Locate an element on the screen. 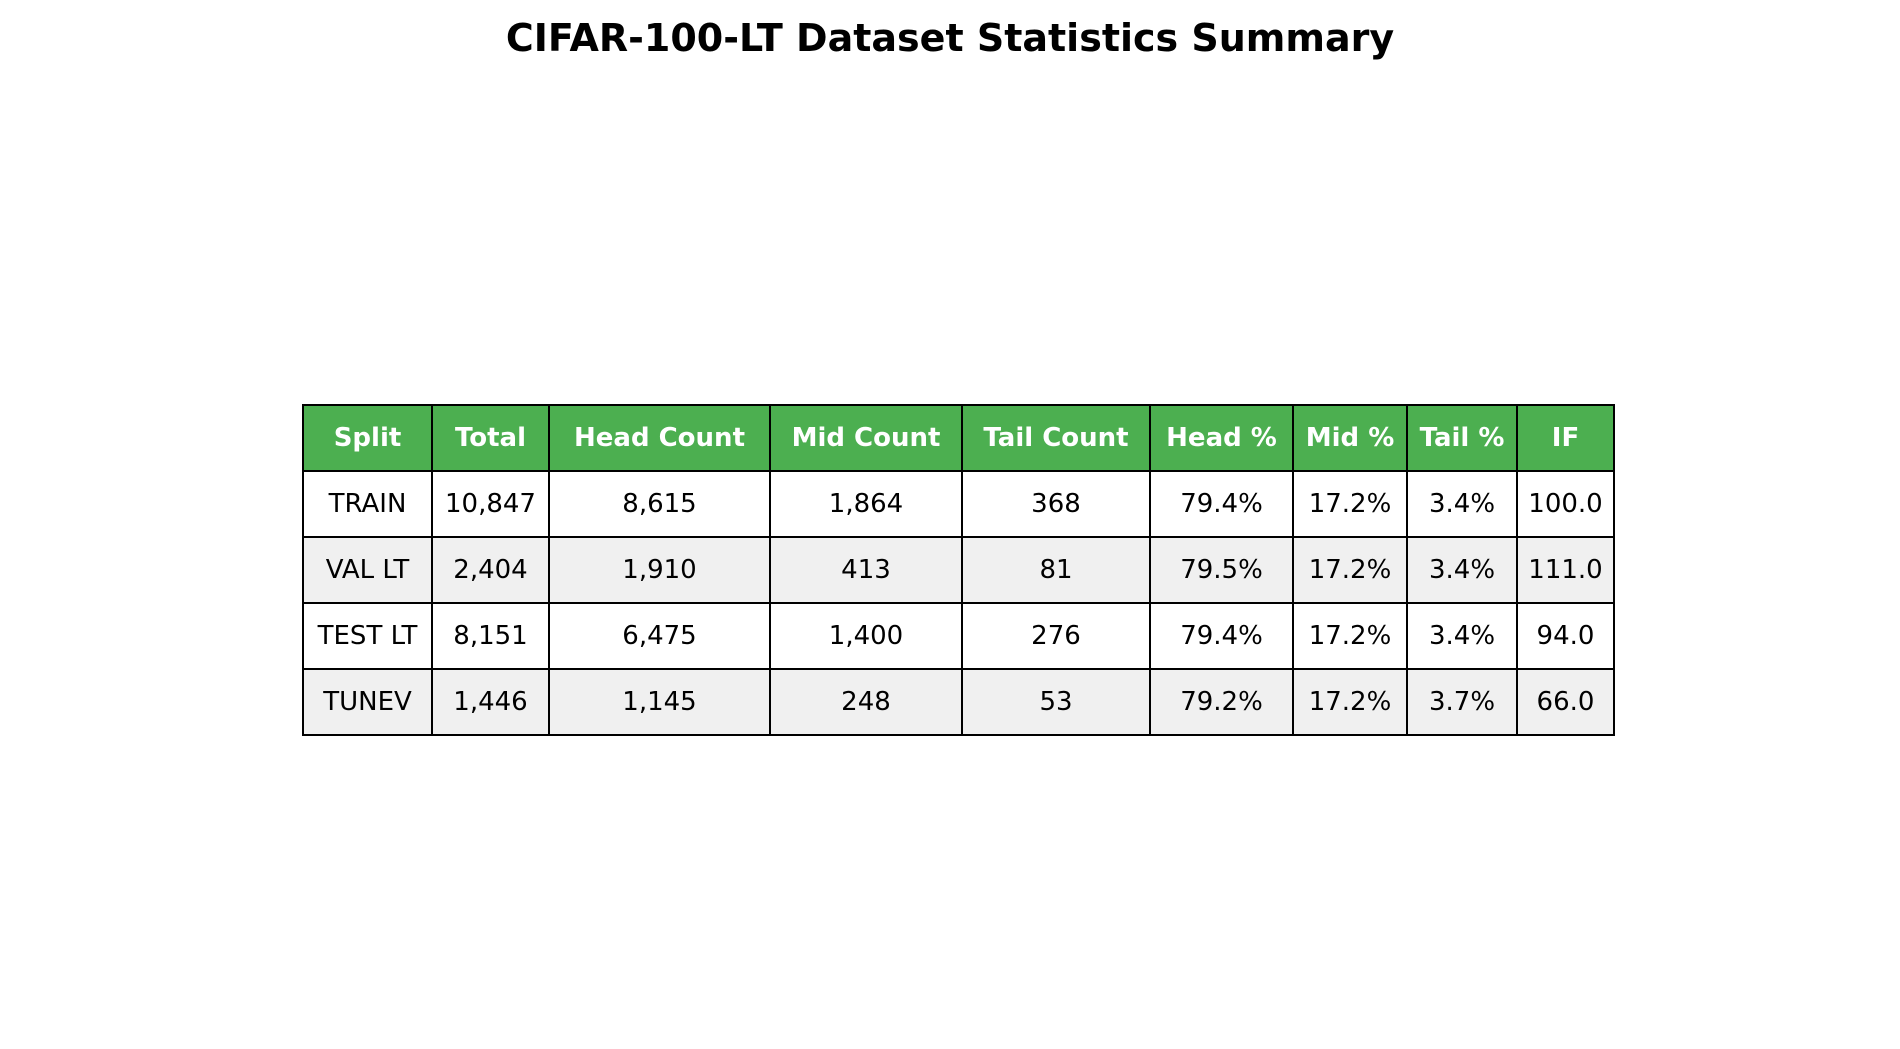  table-cell: 413 is located at coordinates (866, 570).